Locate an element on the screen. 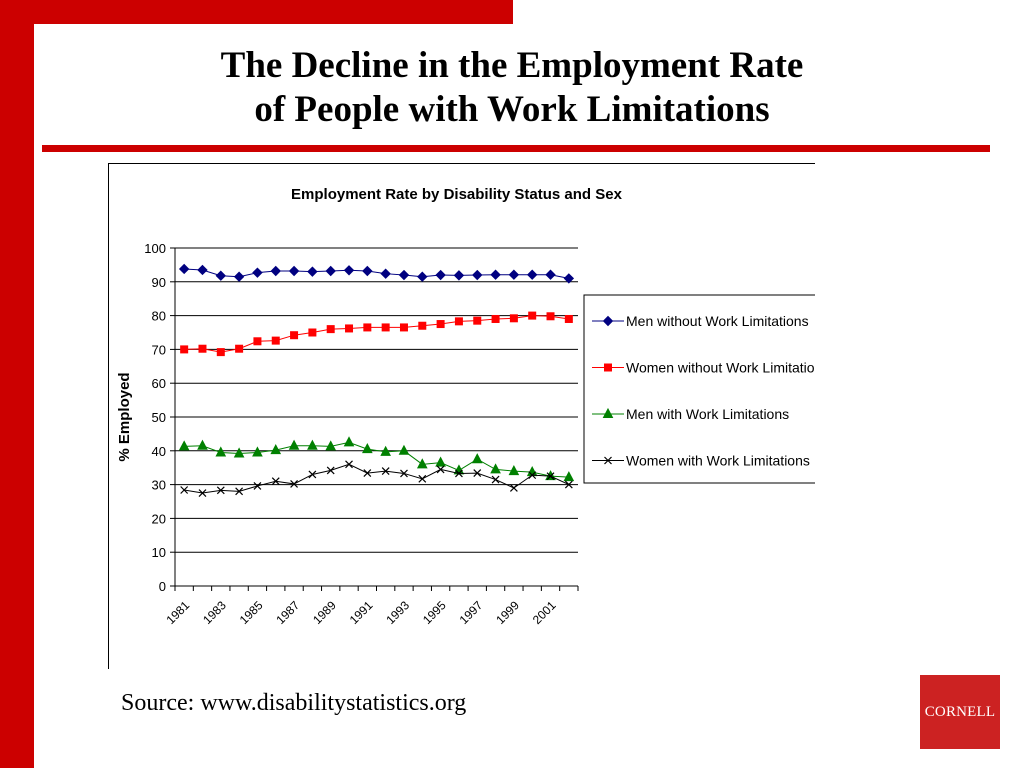 The width and height of the screenshot is (1024, 768). y-tick-label: 40 is located at coordinates (159, 451).